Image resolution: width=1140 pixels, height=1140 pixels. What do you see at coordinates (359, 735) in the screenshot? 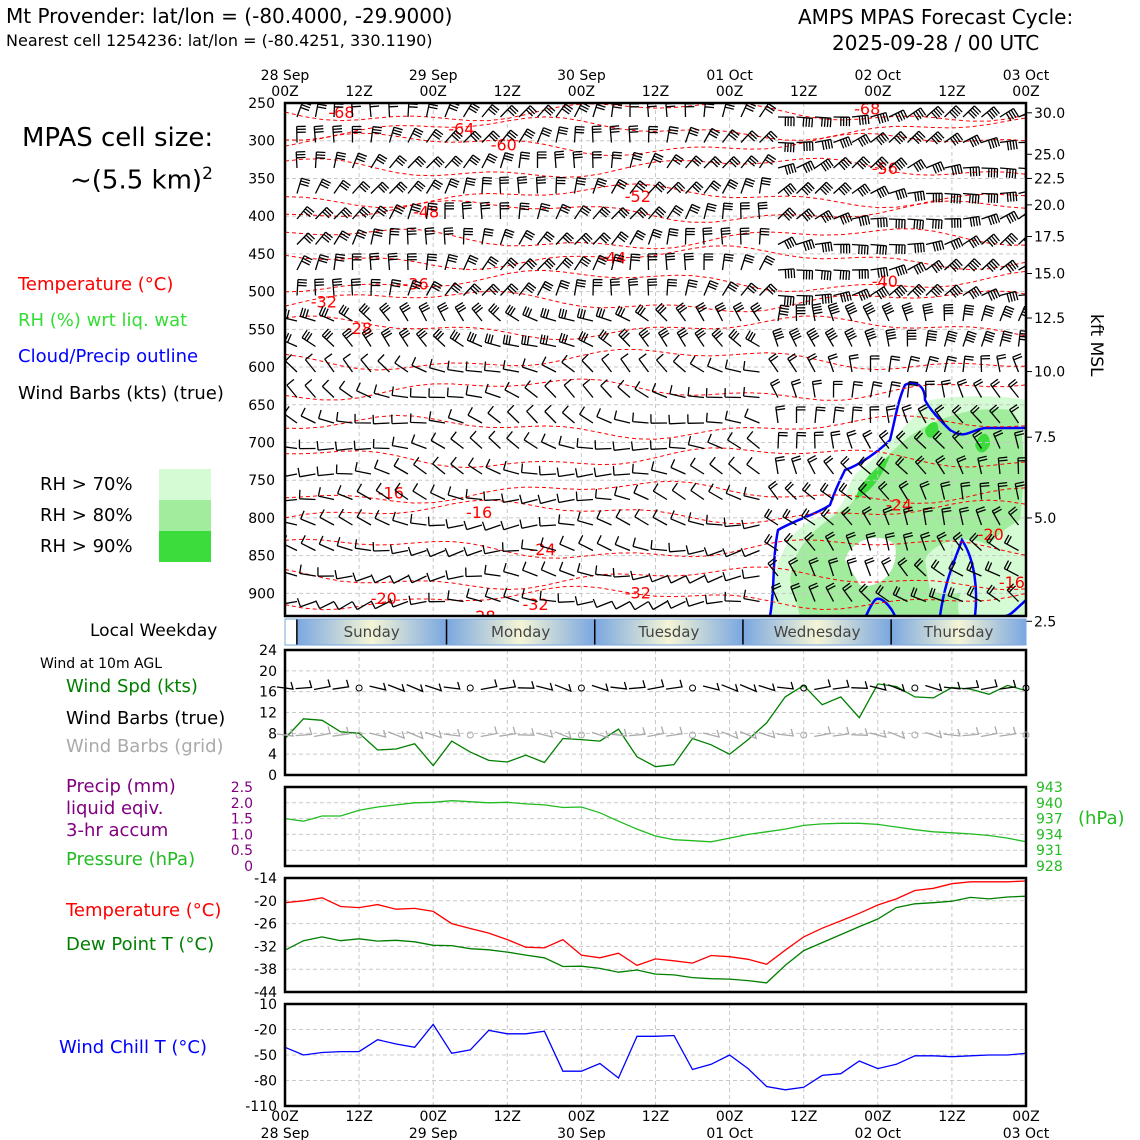
I see `calm-circle` at bounding box center [359, 735].